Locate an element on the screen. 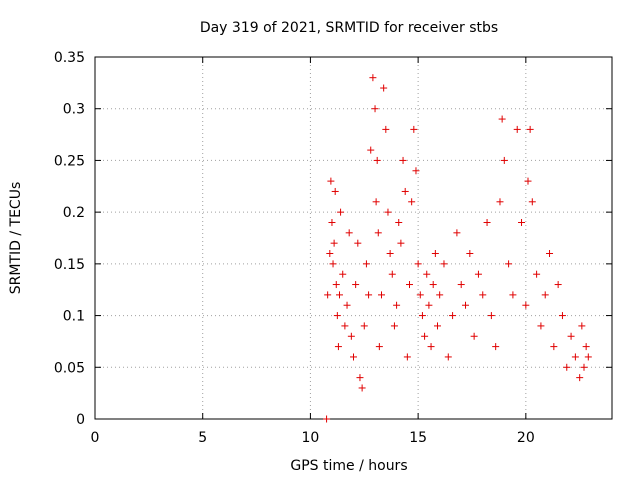 Image resolution: width=640 pixels, height=480 pixels. y-tick-label: 0.1 is located at coordinates (74, 317).